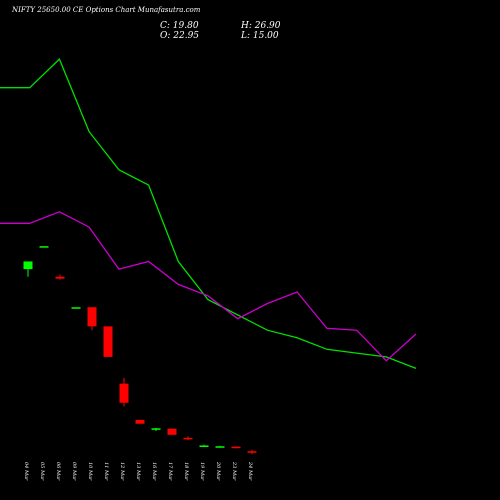 Image resolution: width=500 pixels, height=500 pixels. What do you see at coordinates (170, 471) in the screenshot?
I see `x-tick-label: 17 Mar` at bounding box center [170, 471].